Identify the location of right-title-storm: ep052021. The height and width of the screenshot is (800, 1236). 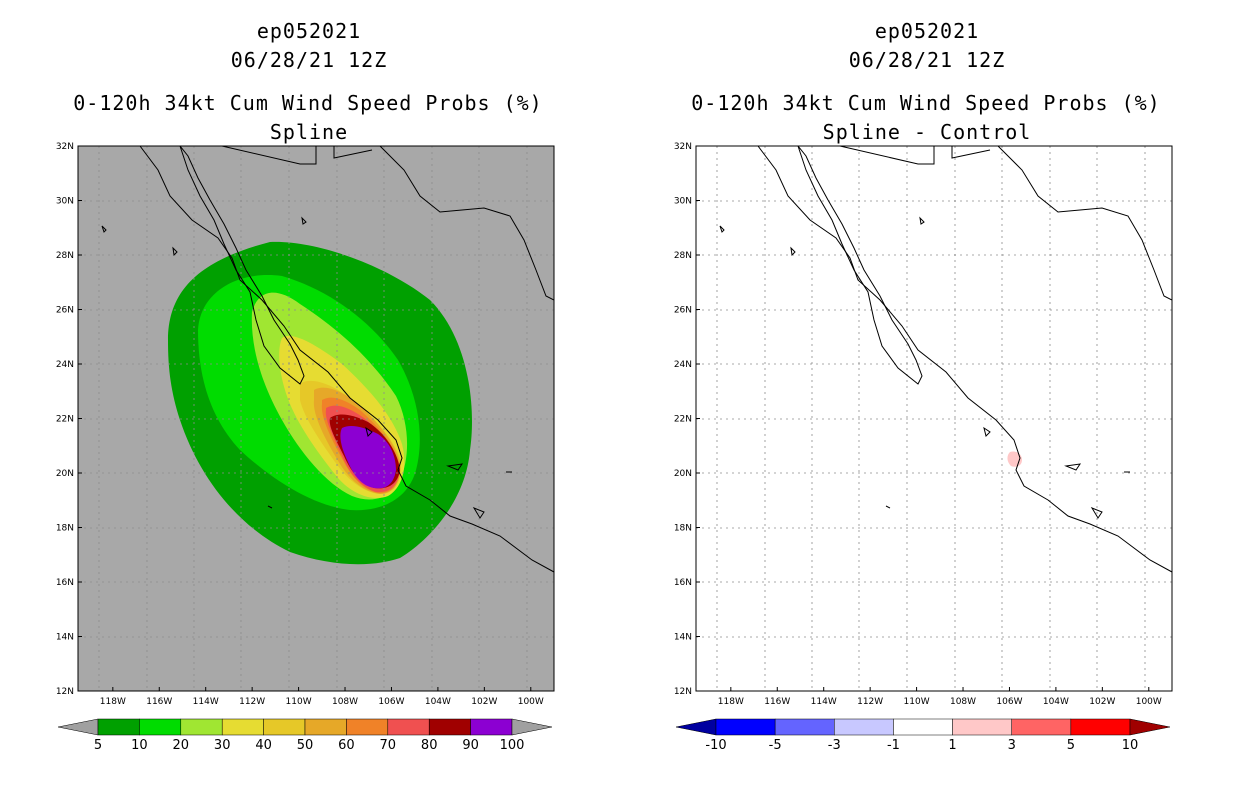
(927, 31).